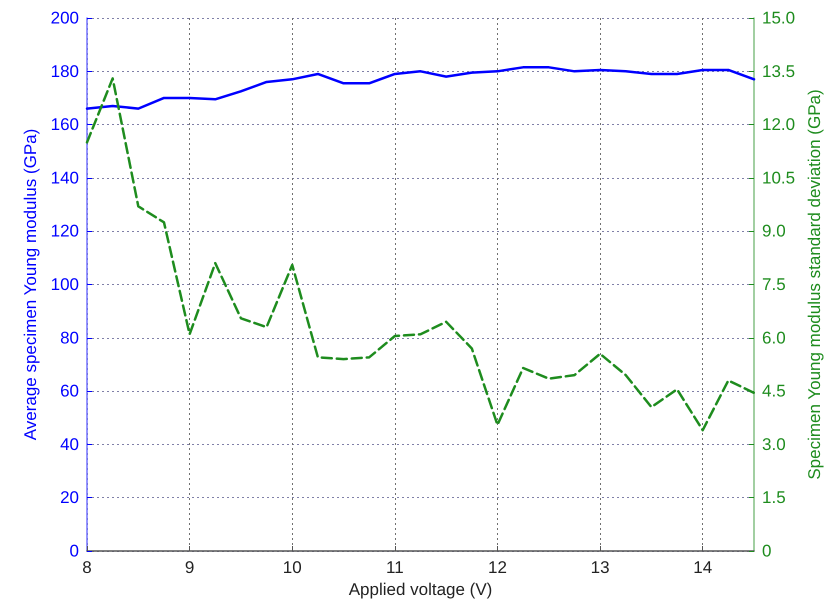 This screenshot has height=614, width=831. I want to click on x-tick-label: 11, so click(395, 567).